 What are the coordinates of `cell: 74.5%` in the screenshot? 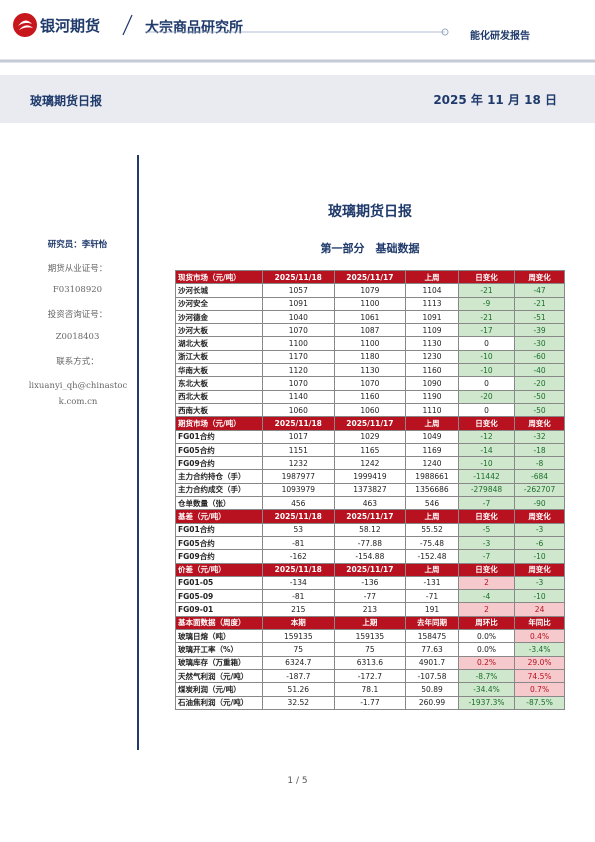 It's located at (539, 676).